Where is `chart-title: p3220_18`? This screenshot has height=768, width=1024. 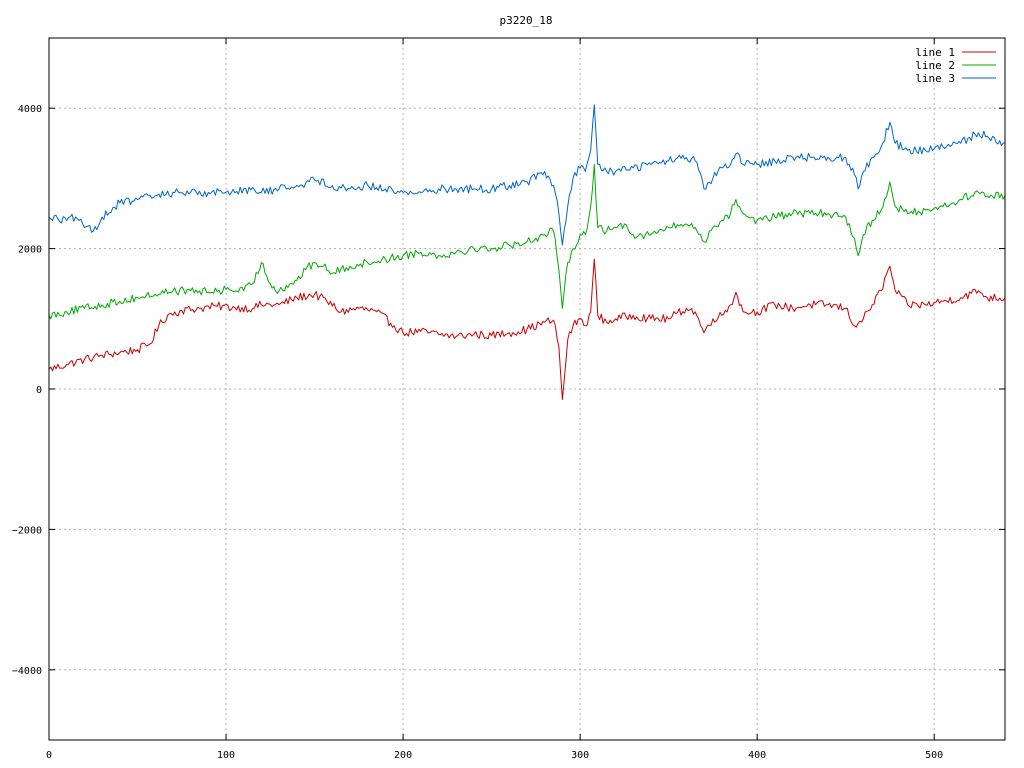
chart-title: p3220_18 is located at coordinates (526, 20).